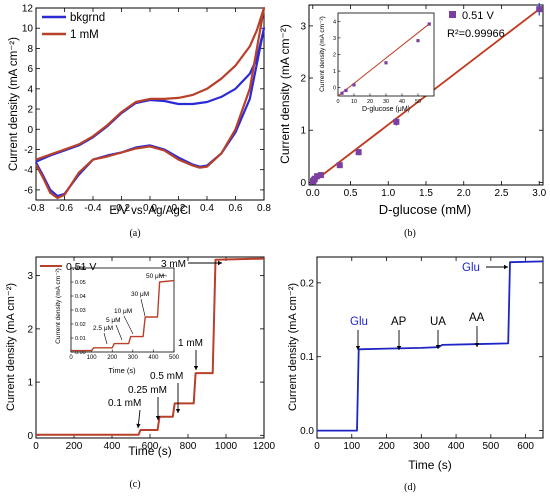  I want to click on panel-c-annotations: 0.1 mM 0.25 mM 0.5 mM 1 mM 3 mM, so click(165, 344).